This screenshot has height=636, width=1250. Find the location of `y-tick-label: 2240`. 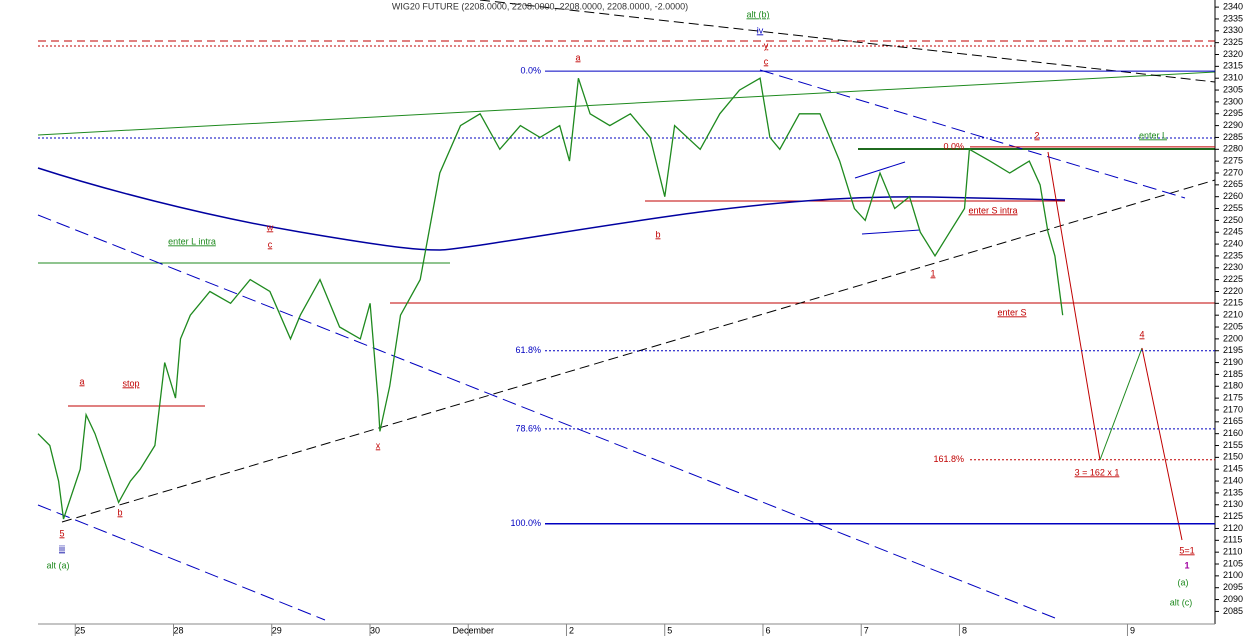

y-tick-label: 2240 is located at coordinates (1233, 243).